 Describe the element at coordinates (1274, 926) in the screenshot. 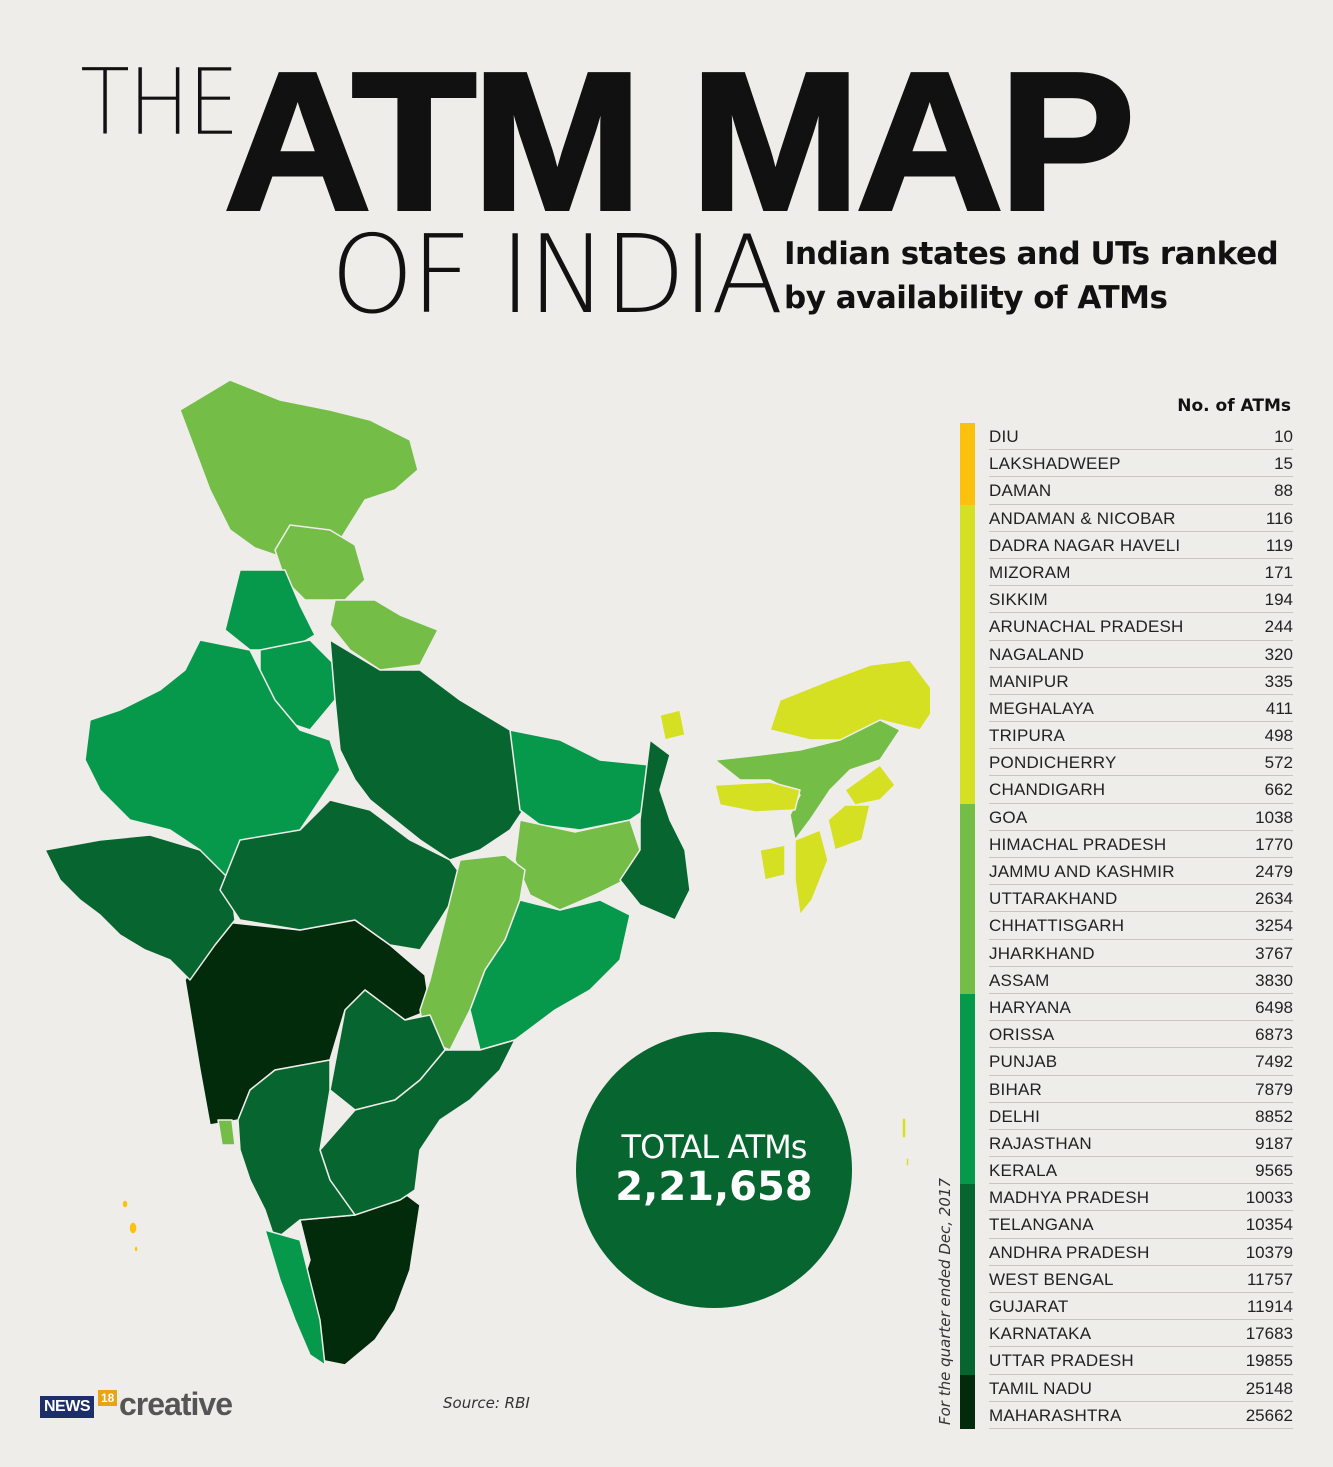

I see `atm-count: 3254` at that location.